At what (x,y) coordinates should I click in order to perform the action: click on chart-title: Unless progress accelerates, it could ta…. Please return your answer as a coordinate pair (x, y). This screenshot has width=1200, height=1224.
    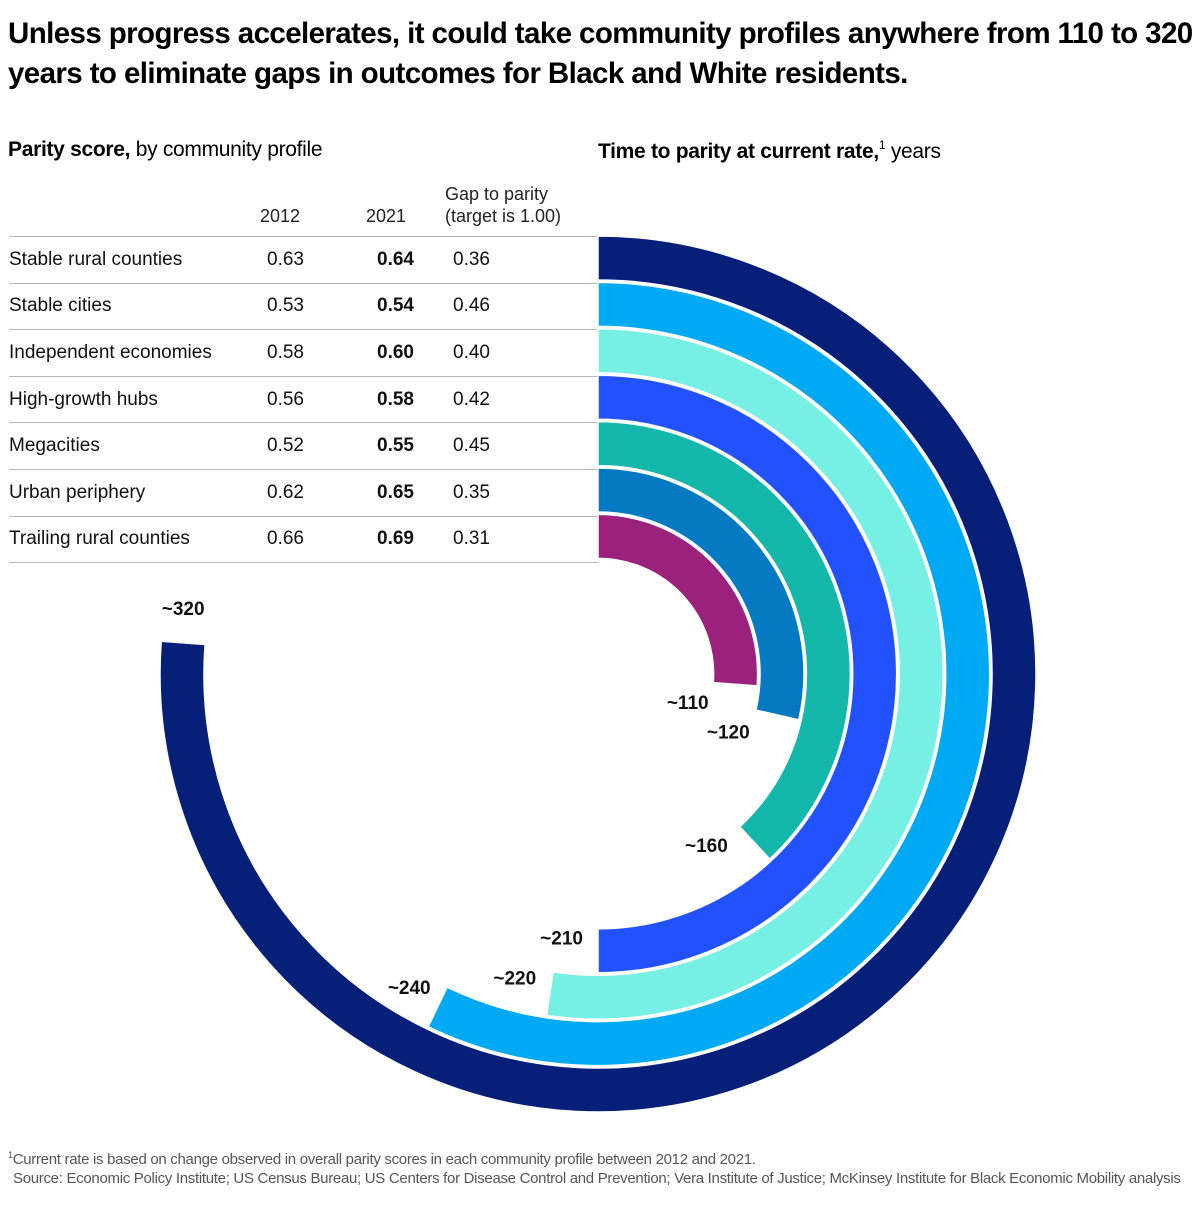
    Looking at the image, I should click on (600, 53).